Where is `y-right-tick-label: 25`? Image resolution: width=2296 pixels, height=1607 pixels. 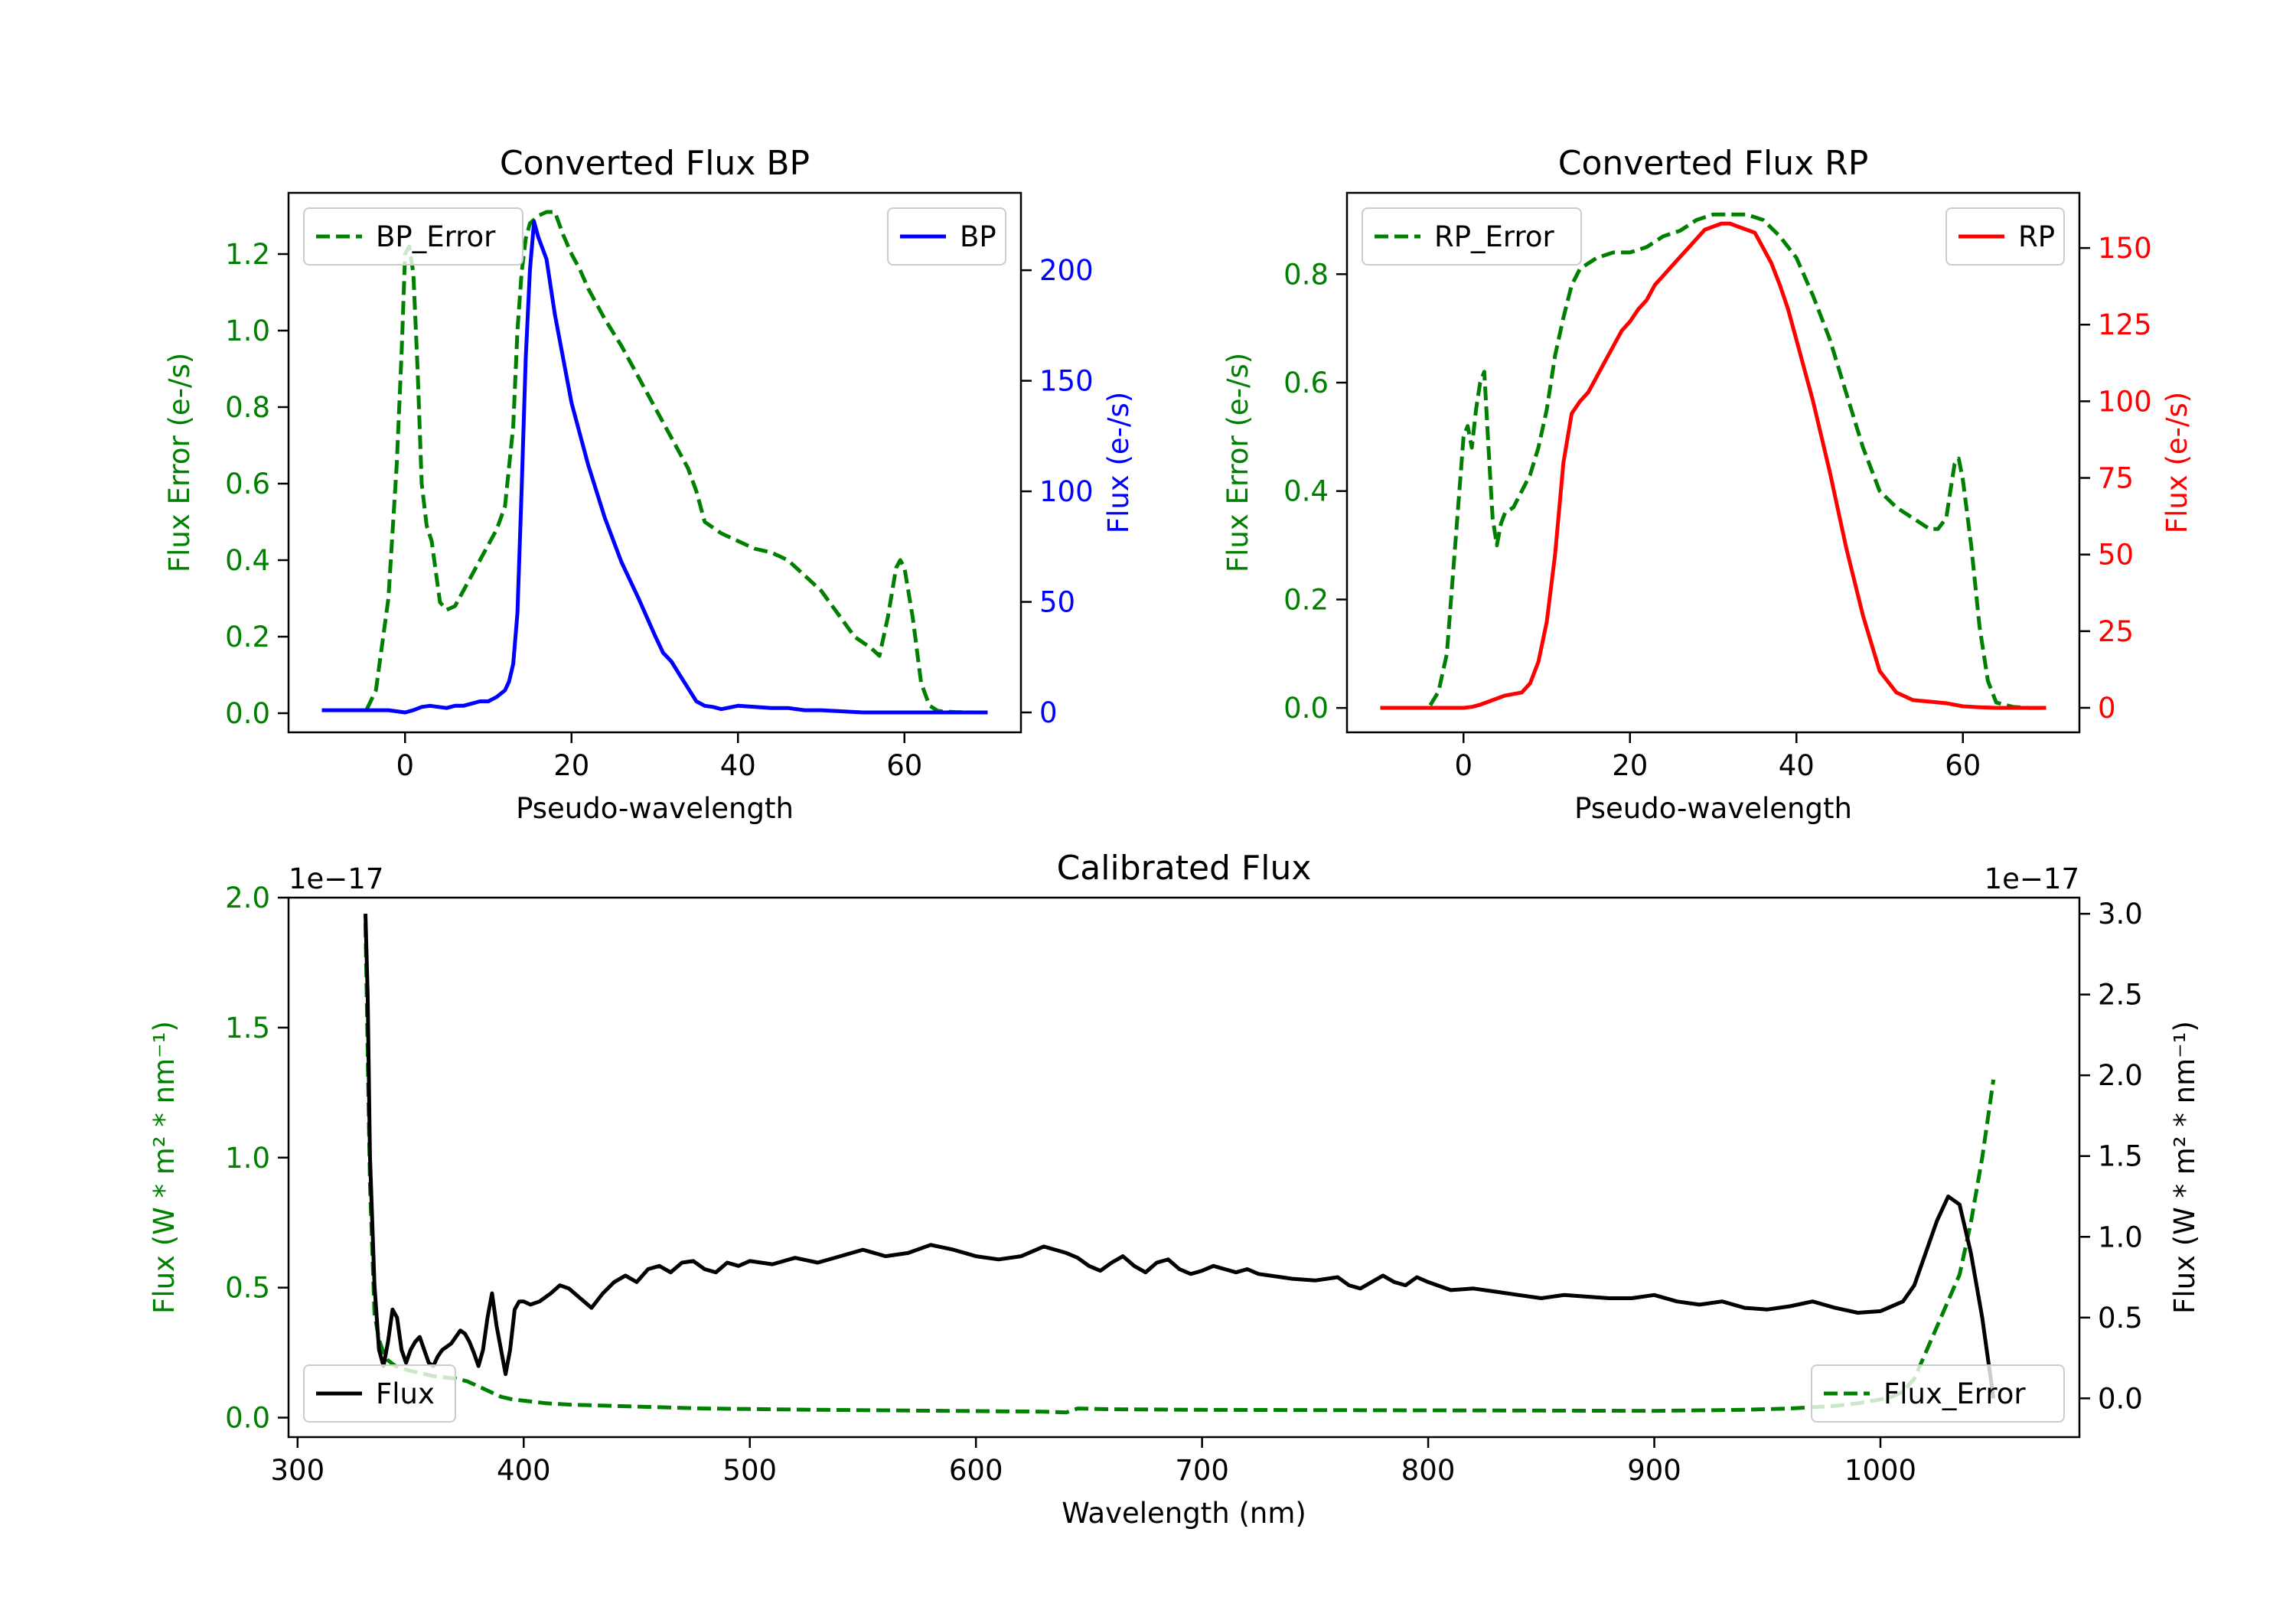
y-right-tick-label: 25 is located at coordinates (2116, 631).